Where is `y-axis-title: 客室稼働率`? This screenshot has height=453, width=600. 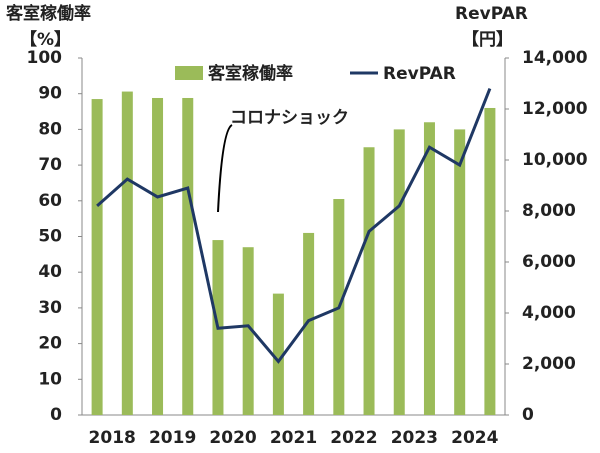
y-axis-title: 客室稼働率 is located at coordinates (48, 13).